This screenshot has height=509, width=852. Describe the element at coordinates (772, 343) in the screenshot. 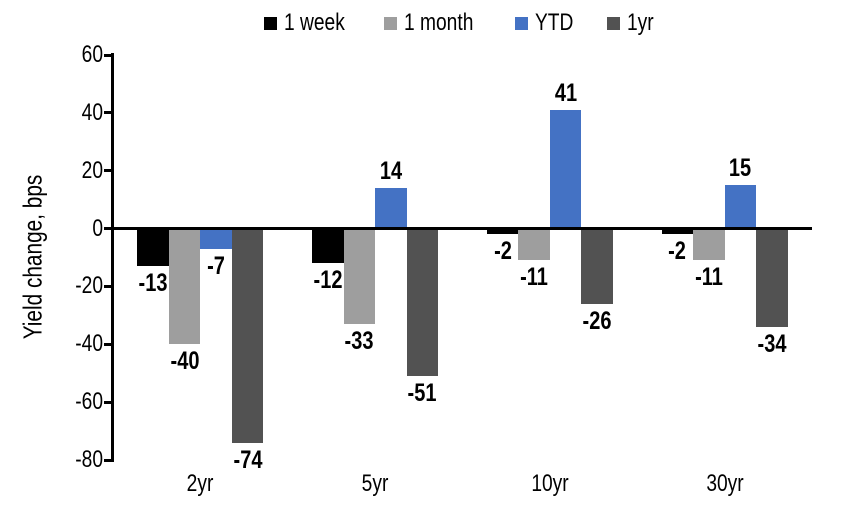

I see `bar-value-label-1yr-30yr: -34` at that location.